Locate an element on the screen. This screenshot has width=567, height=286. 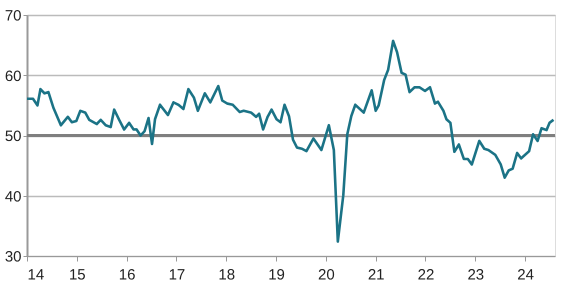
y-tick-label: 50 is located at coordinates (13, 136).